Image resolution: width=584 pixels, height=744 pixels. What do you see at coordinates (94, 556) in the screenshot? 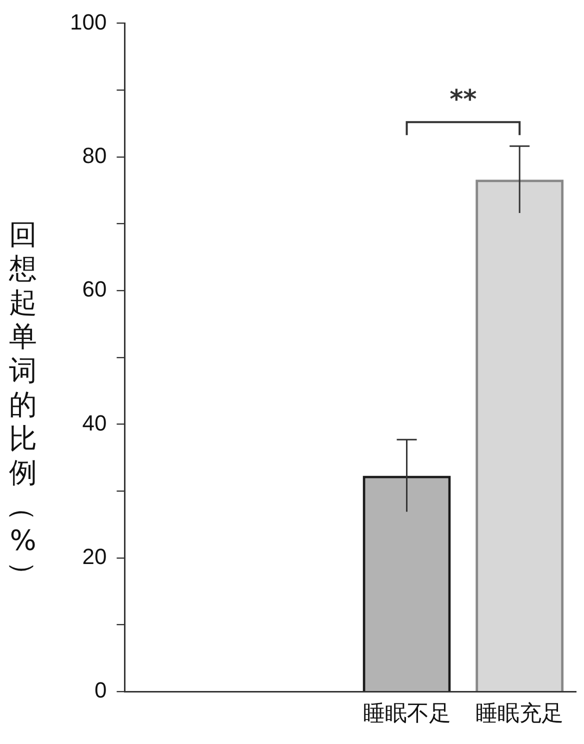
I see `y-tick-label: 20` at bounding box center [94, 556].